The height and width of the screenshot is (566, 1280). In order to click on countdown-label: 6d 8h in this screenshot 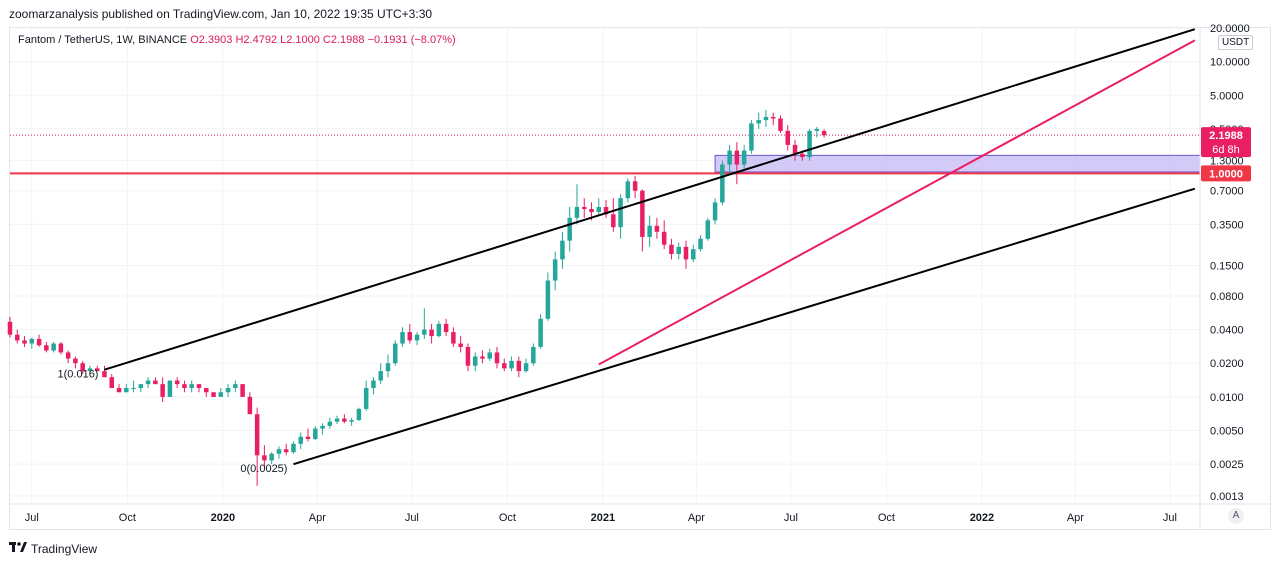, I will do `click(1226, 150)`.